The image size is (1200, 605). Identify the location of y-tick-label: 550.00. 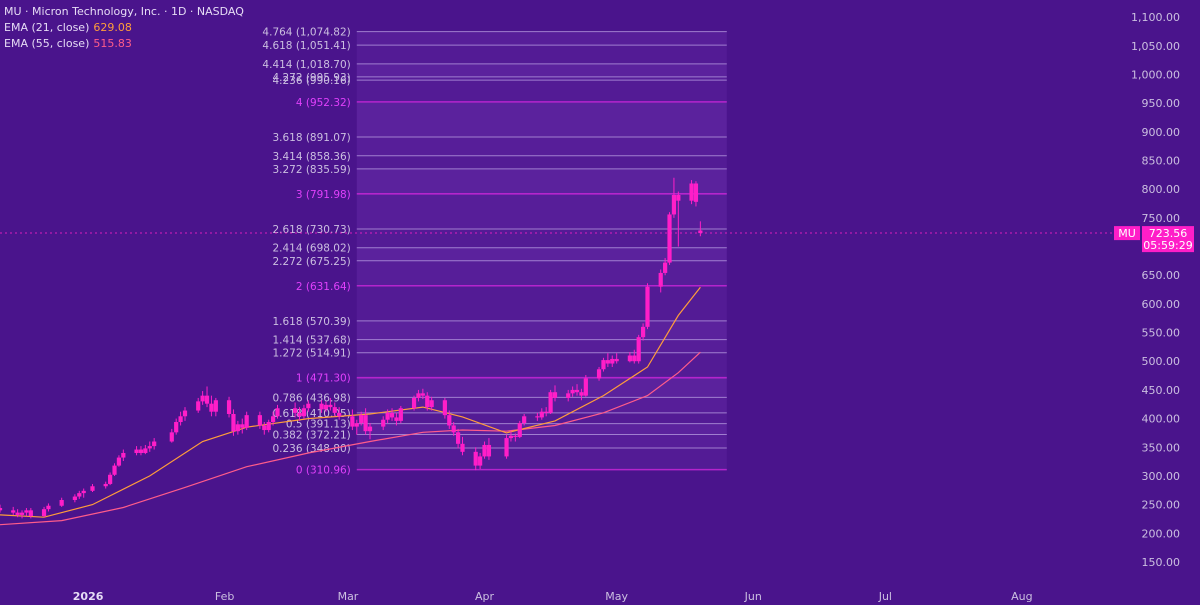
(1161, 333).